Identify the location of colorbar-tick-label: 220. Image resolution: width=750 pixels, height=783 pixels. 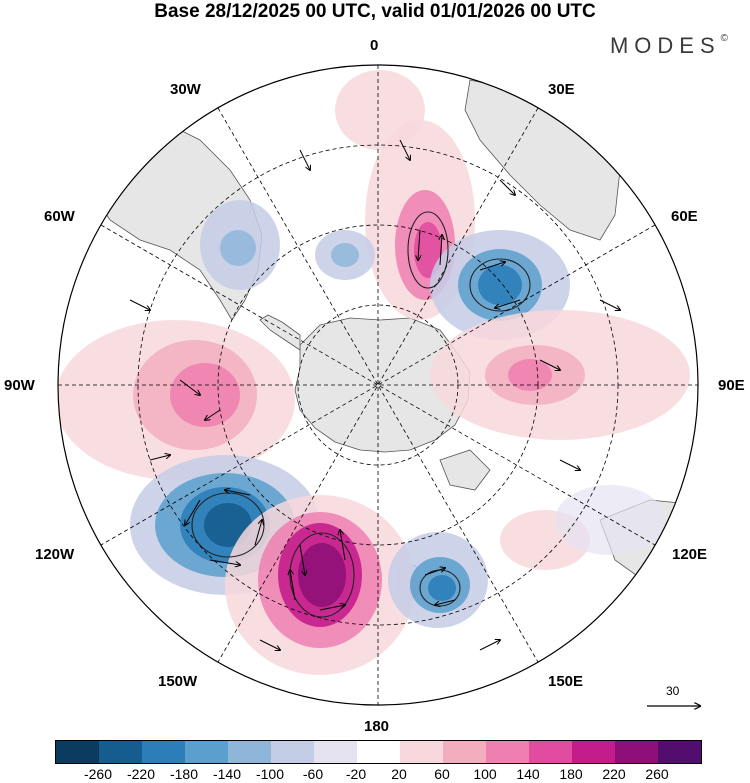
(614, 774).